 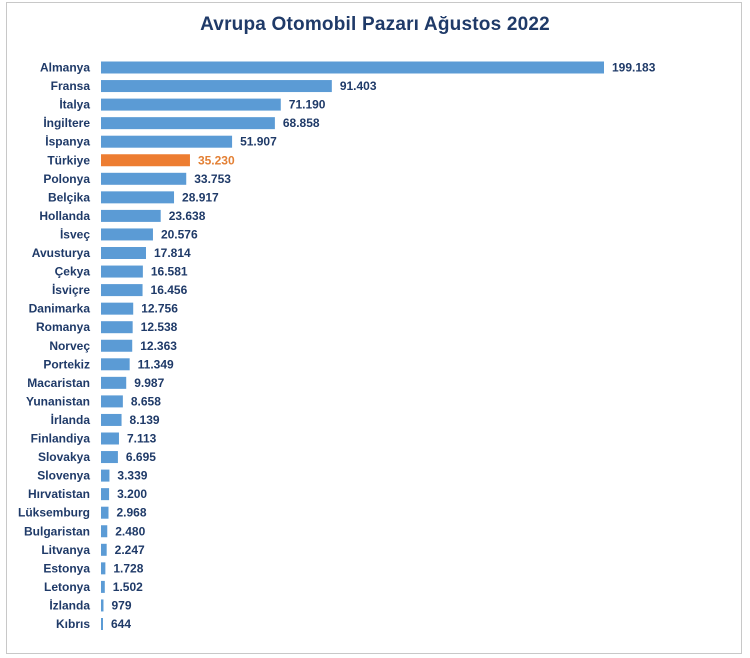 I want to click on value-label: 33.753, so click(x=212, y=179).